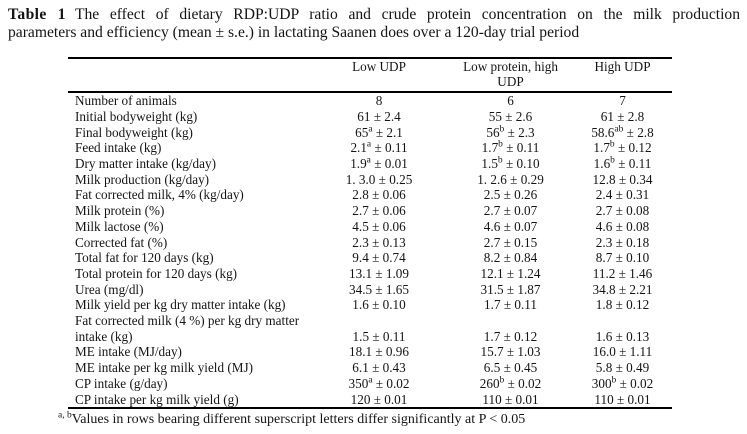  What do you see at coordinates (142, 179) in the screenshot?
I see `row-label: Milk production (kg/day)` at bounding box center [142, 179].